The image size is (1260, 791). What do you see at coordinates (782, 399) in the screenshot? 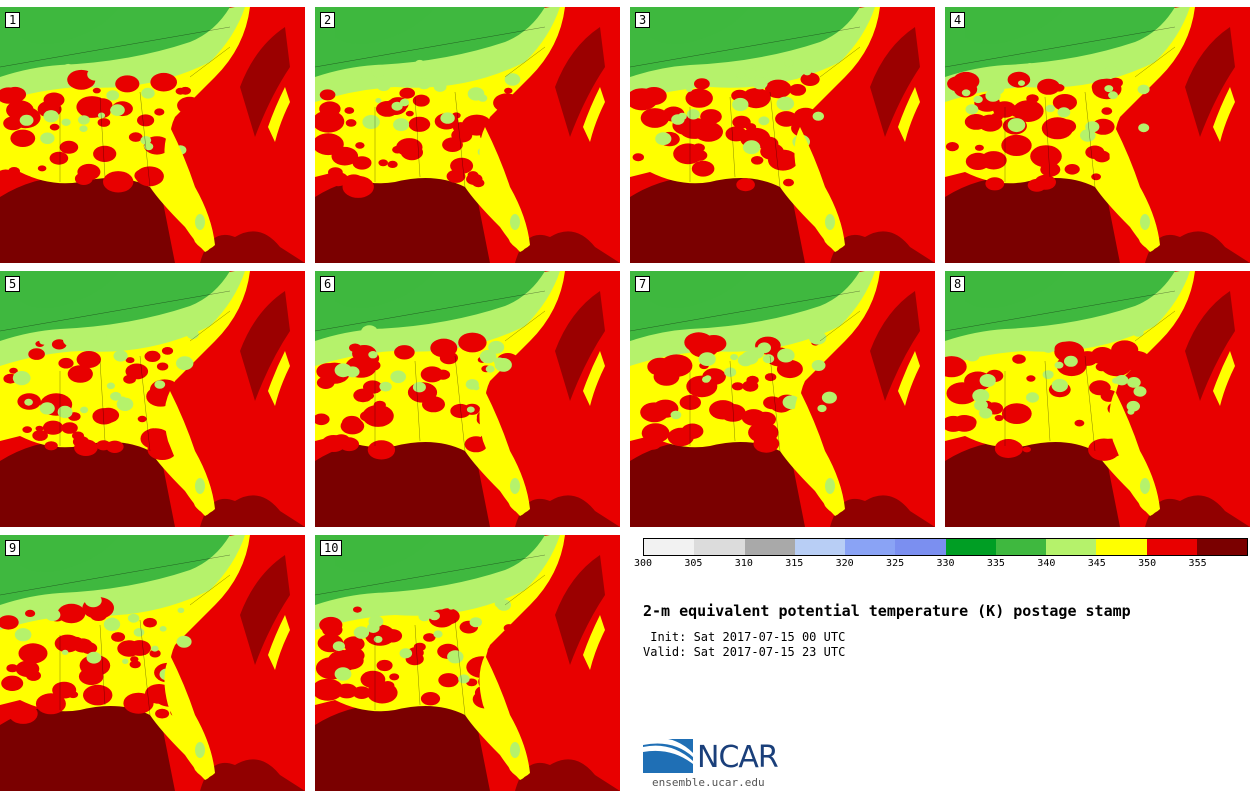
I see `ensemble-member-map: 7` at bounding box center [782, 399].